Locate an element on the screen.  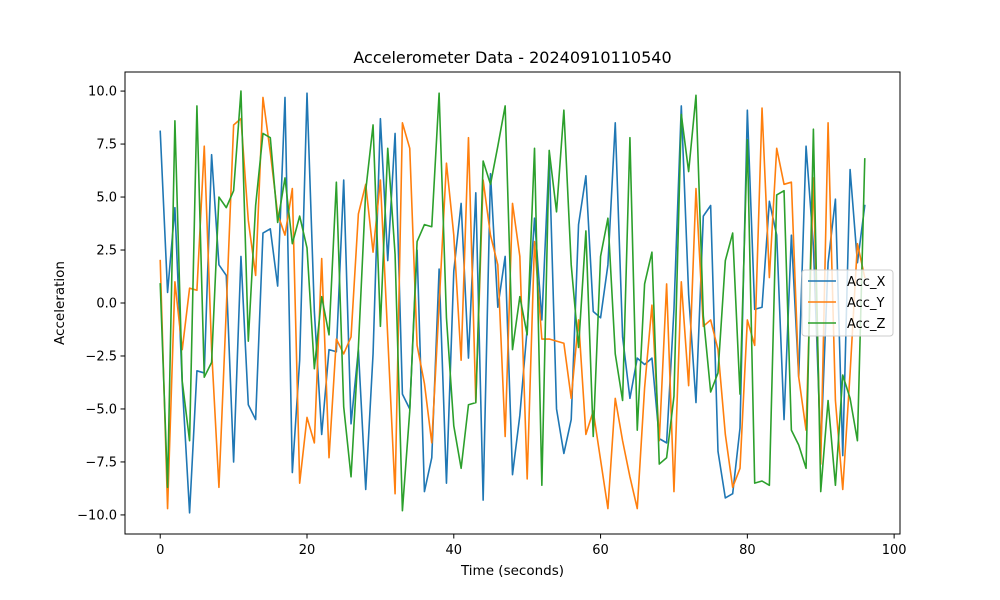
y-tick-label: 5.0 is located at coordinates (106, 198).